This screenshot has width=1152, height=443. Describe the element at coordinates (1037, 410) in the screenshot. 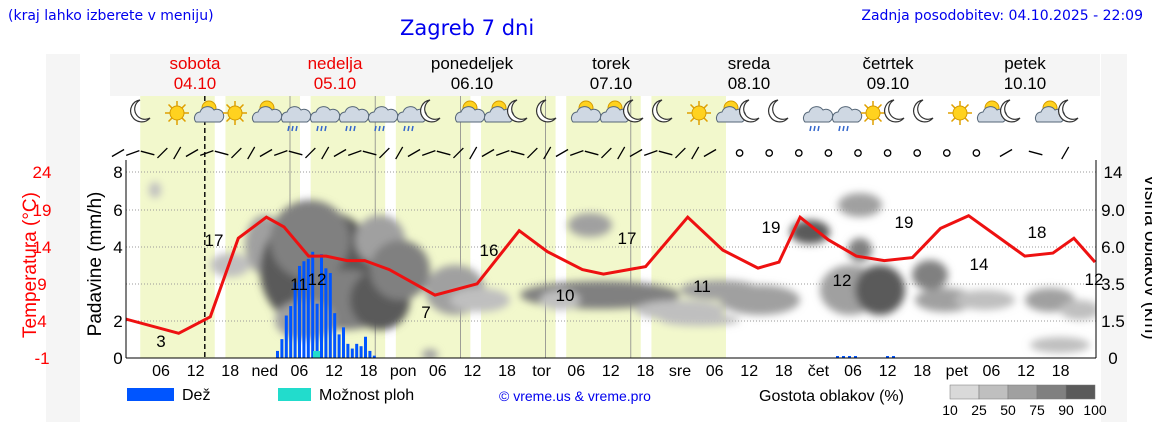

I see `cloud-density-level: 75` at that location.